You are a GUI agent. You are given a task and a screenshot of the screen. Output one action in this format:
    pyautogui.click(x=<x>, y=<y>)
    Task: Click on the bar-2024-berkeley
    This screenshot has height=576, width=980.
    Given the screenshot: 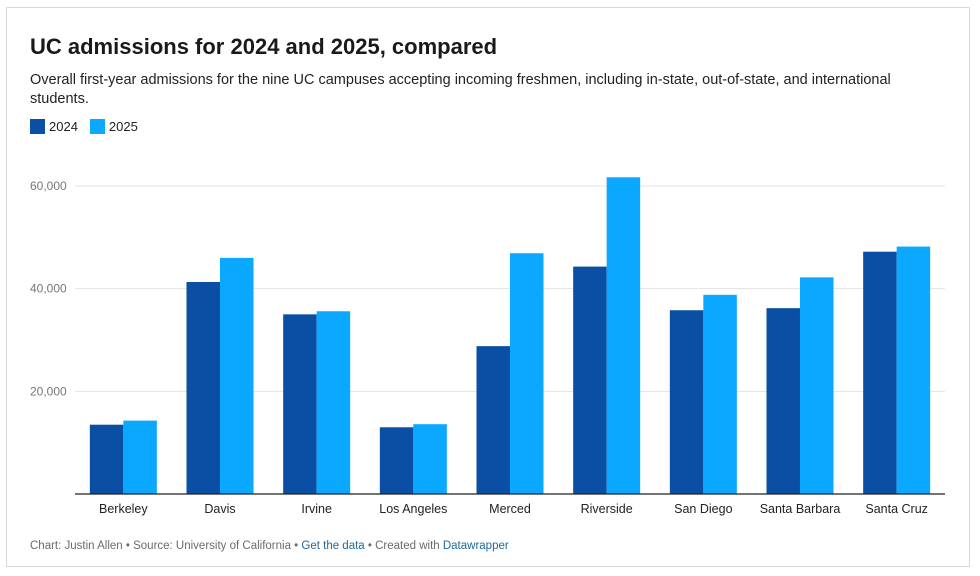 What is the action you would take?
    pyautogui.click(x=106, y=459)
    